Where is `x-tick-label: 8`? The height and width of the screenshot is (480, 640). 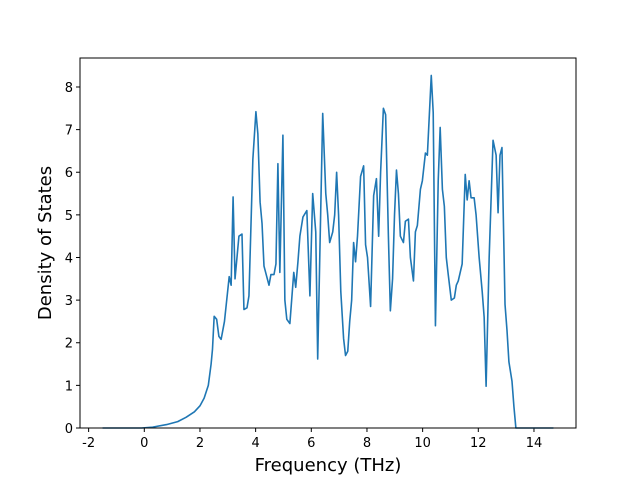 x-tick-label: 8 is located at coordinates (367, 443).